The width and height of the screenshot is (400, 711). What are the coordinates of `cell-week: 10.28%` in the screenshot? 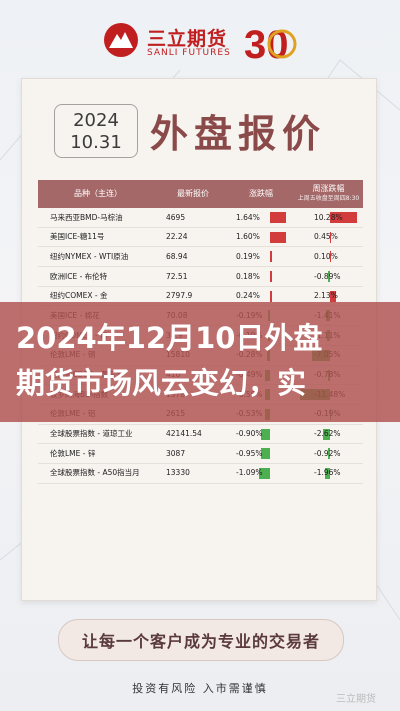 It's located at (331, 217).